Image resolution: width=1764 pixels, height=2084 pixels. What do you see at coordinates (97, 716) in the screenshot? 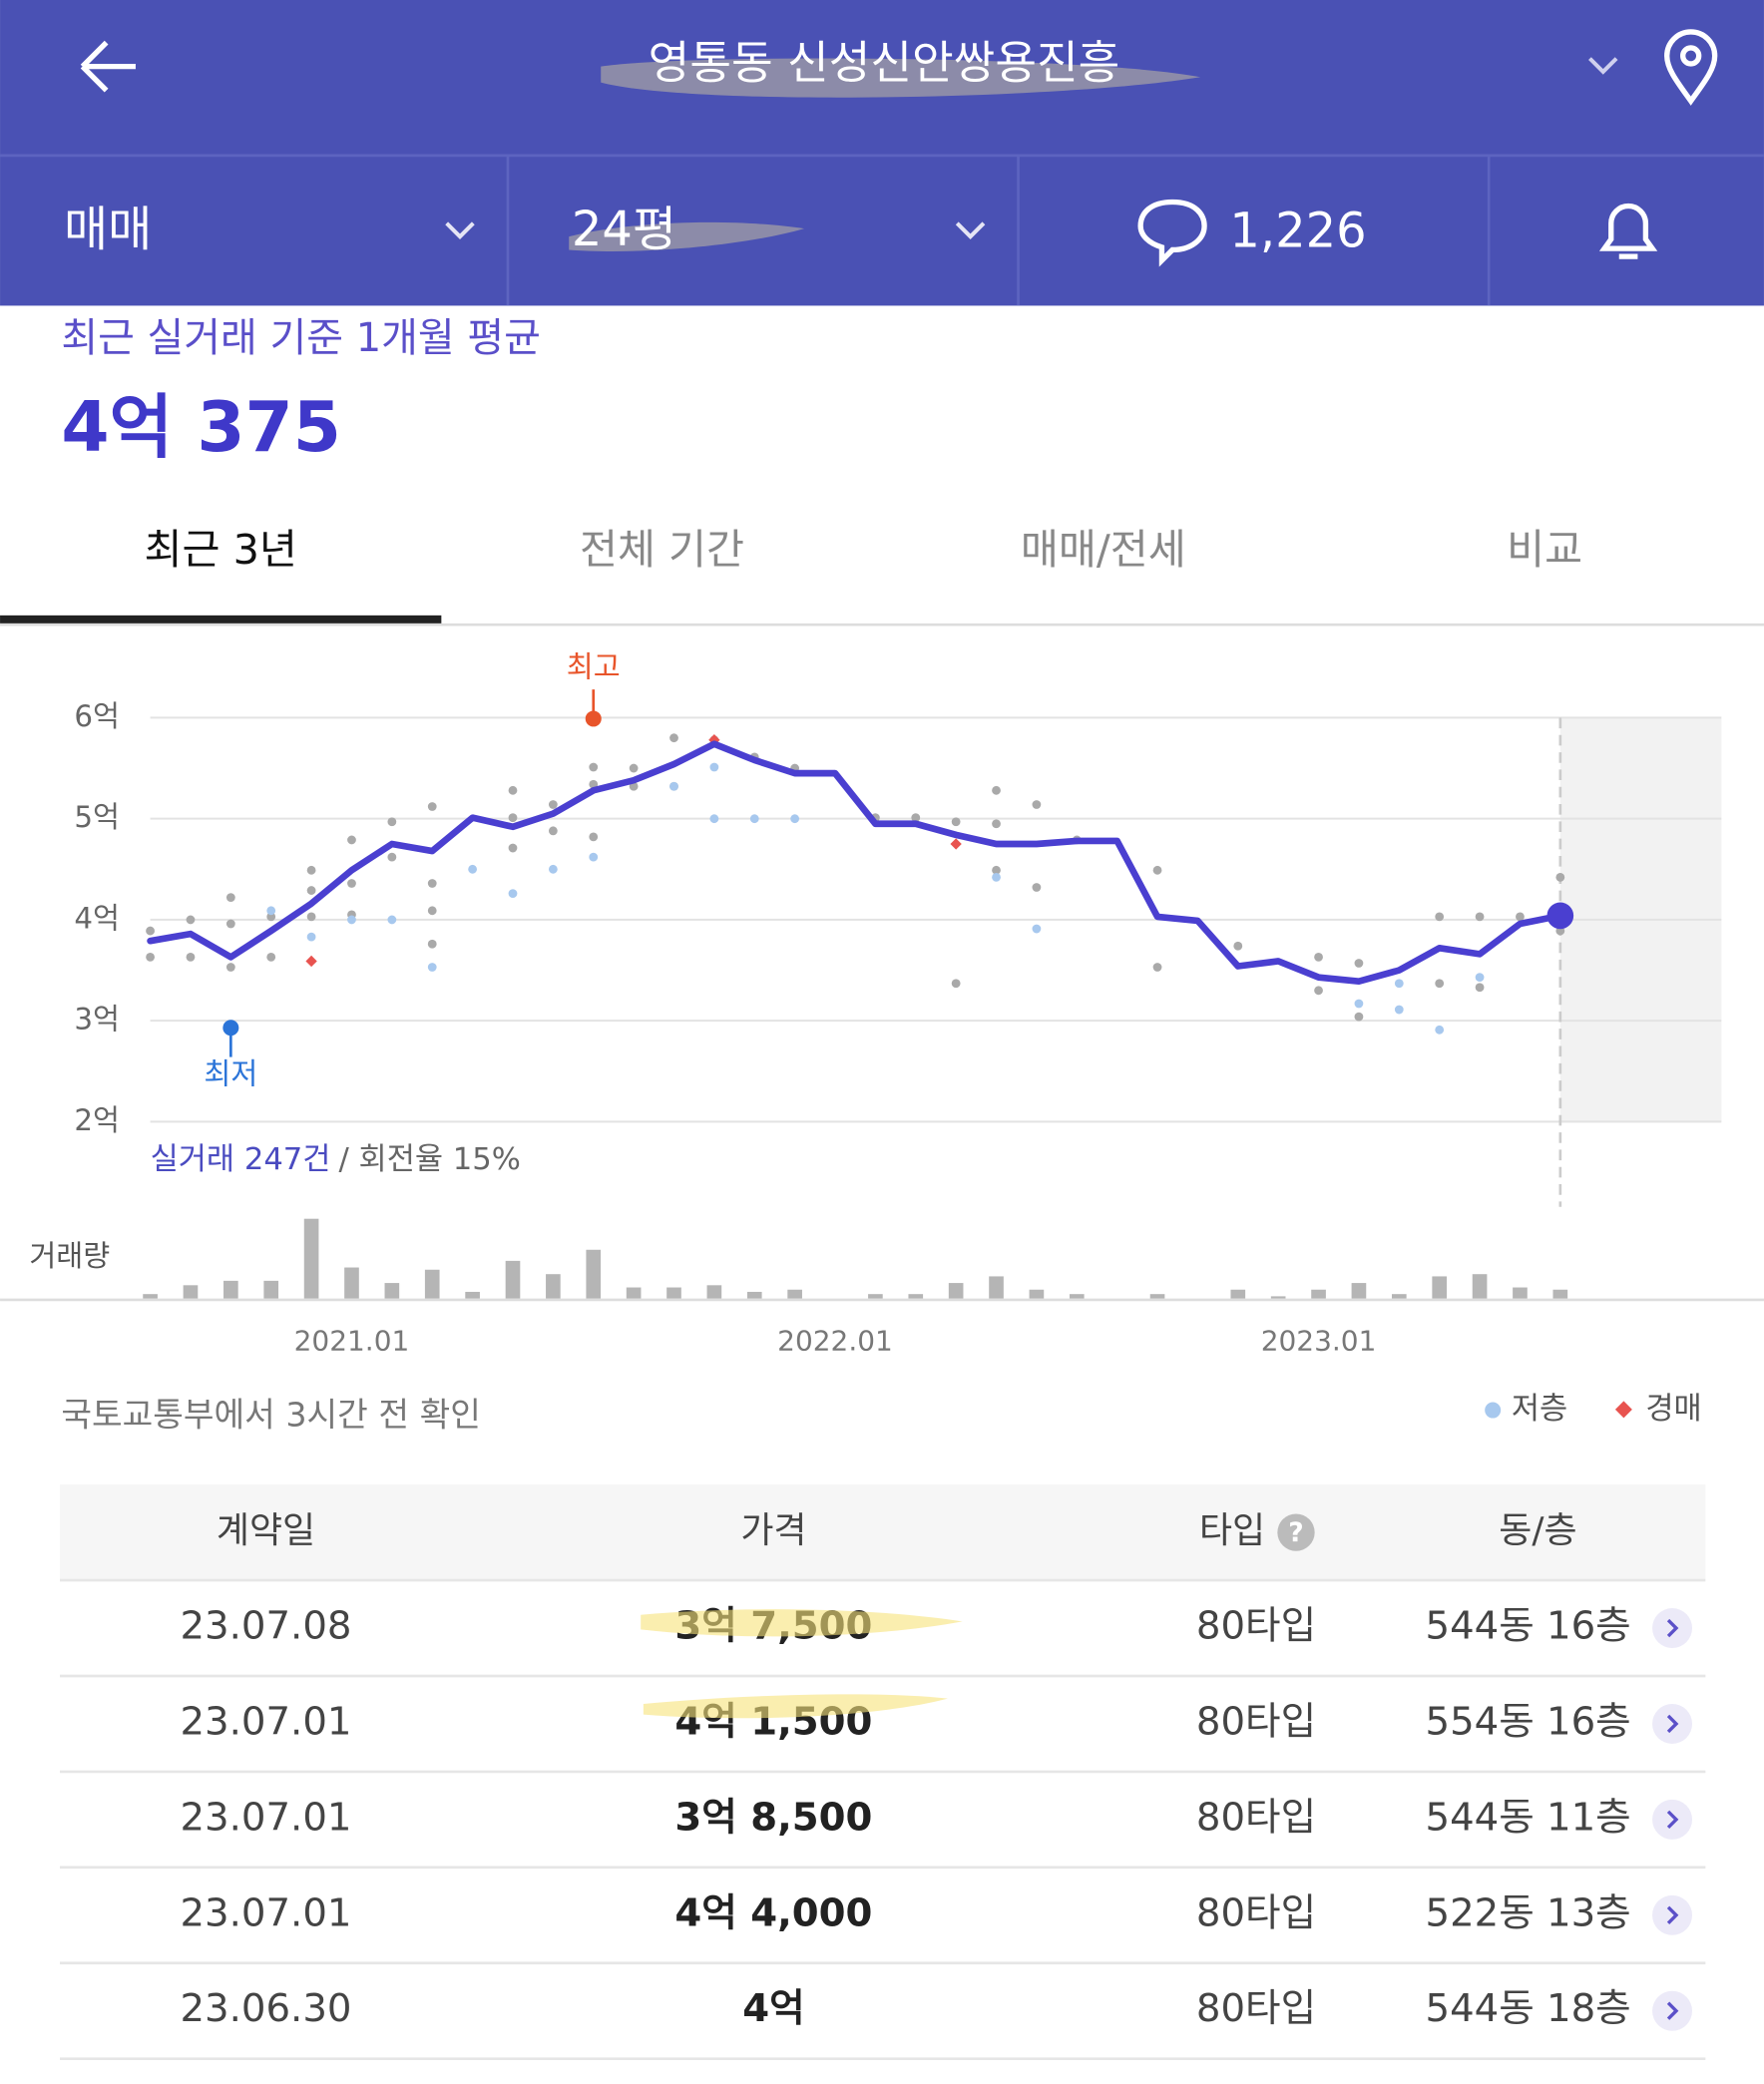
I see `y-tick-label: 6억` at bounding box center [97, 716].